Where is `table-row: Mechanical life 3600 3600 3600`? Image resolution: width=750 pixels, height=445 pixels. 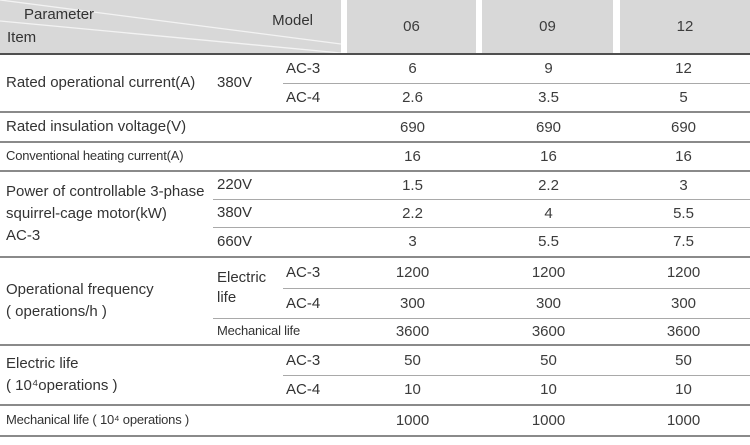 table-row: Mechanical life 3600 3600 3600 is located at coordinates (375, 331).